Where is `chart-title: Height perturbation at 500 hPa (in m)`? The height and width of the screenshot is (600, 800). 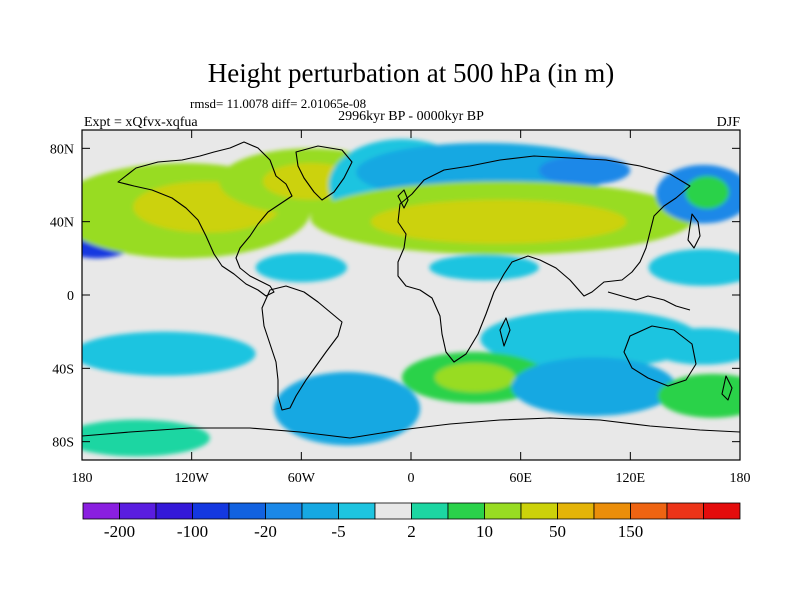
chart-title: Height perturbation at 500 hPa (in m) is located at coordinates (411, 73).